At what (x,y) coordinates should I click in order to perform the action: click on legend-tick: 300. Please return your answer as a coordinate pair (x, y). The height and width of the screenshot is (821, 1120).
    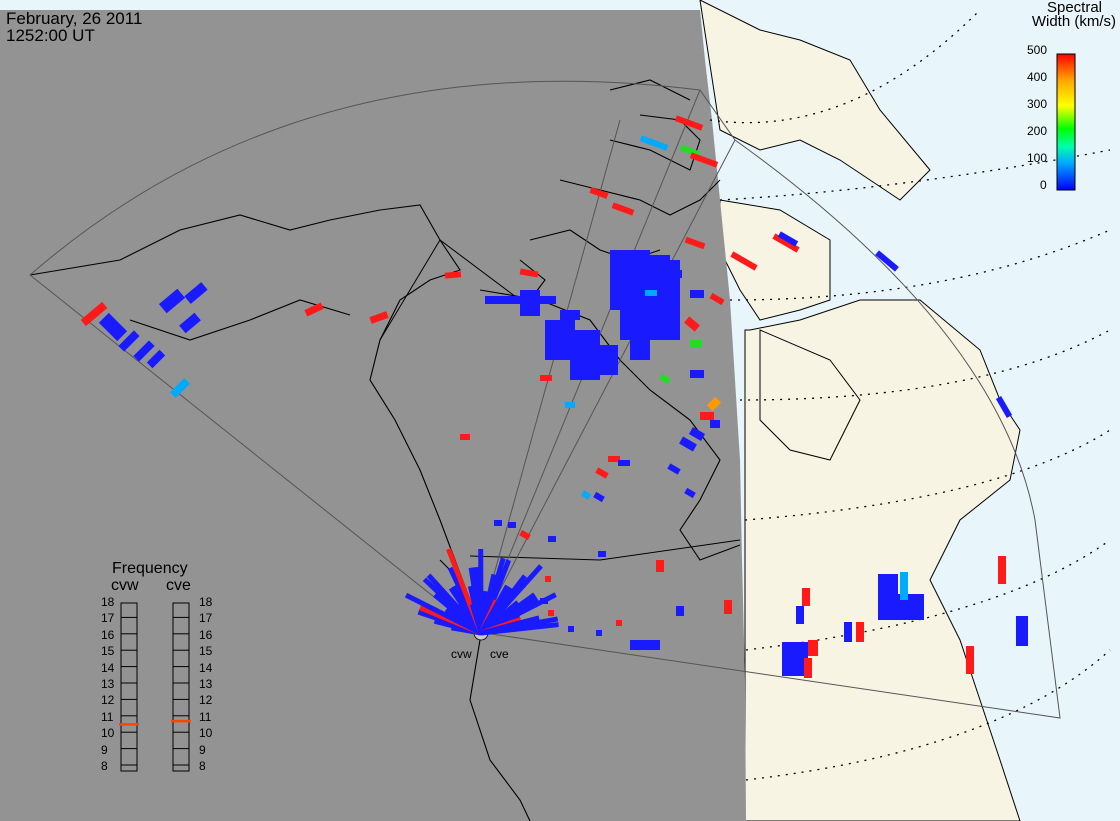
    Looking at the image, I should click on (1037, 104).